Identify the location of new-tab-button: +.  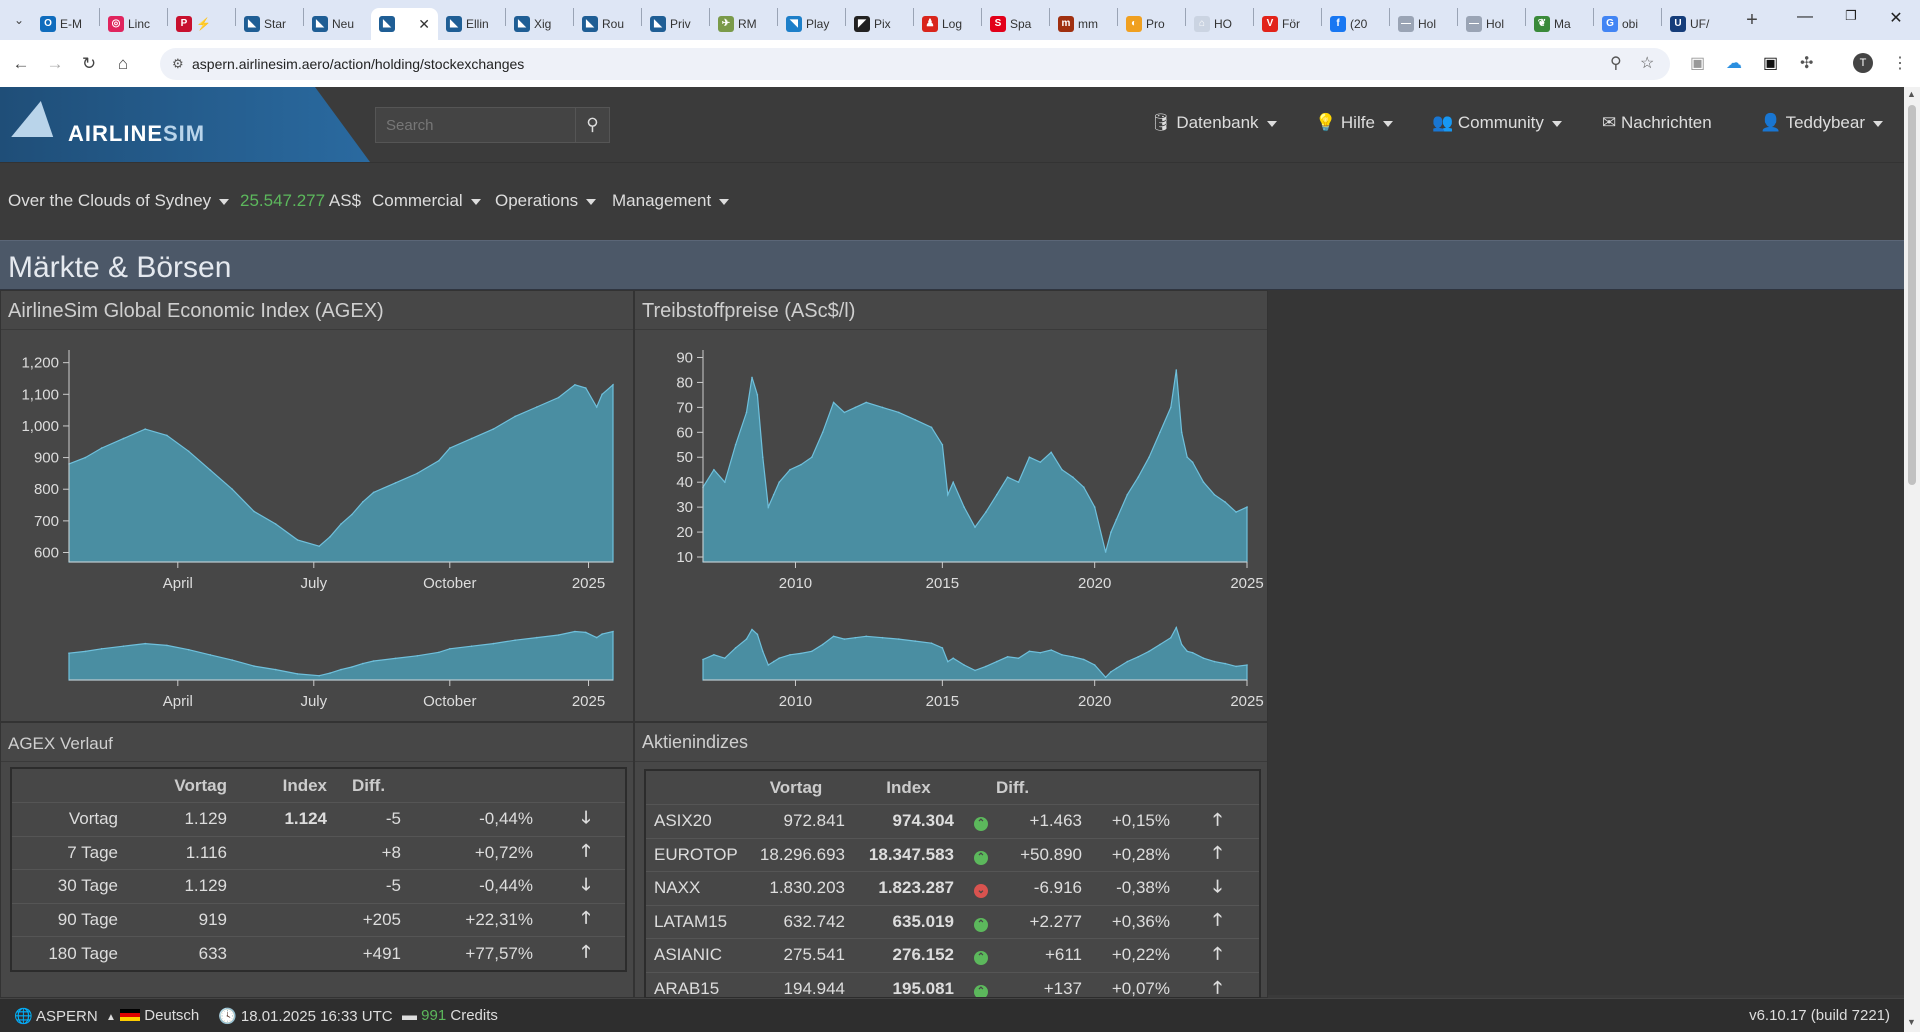
(1752, 19).